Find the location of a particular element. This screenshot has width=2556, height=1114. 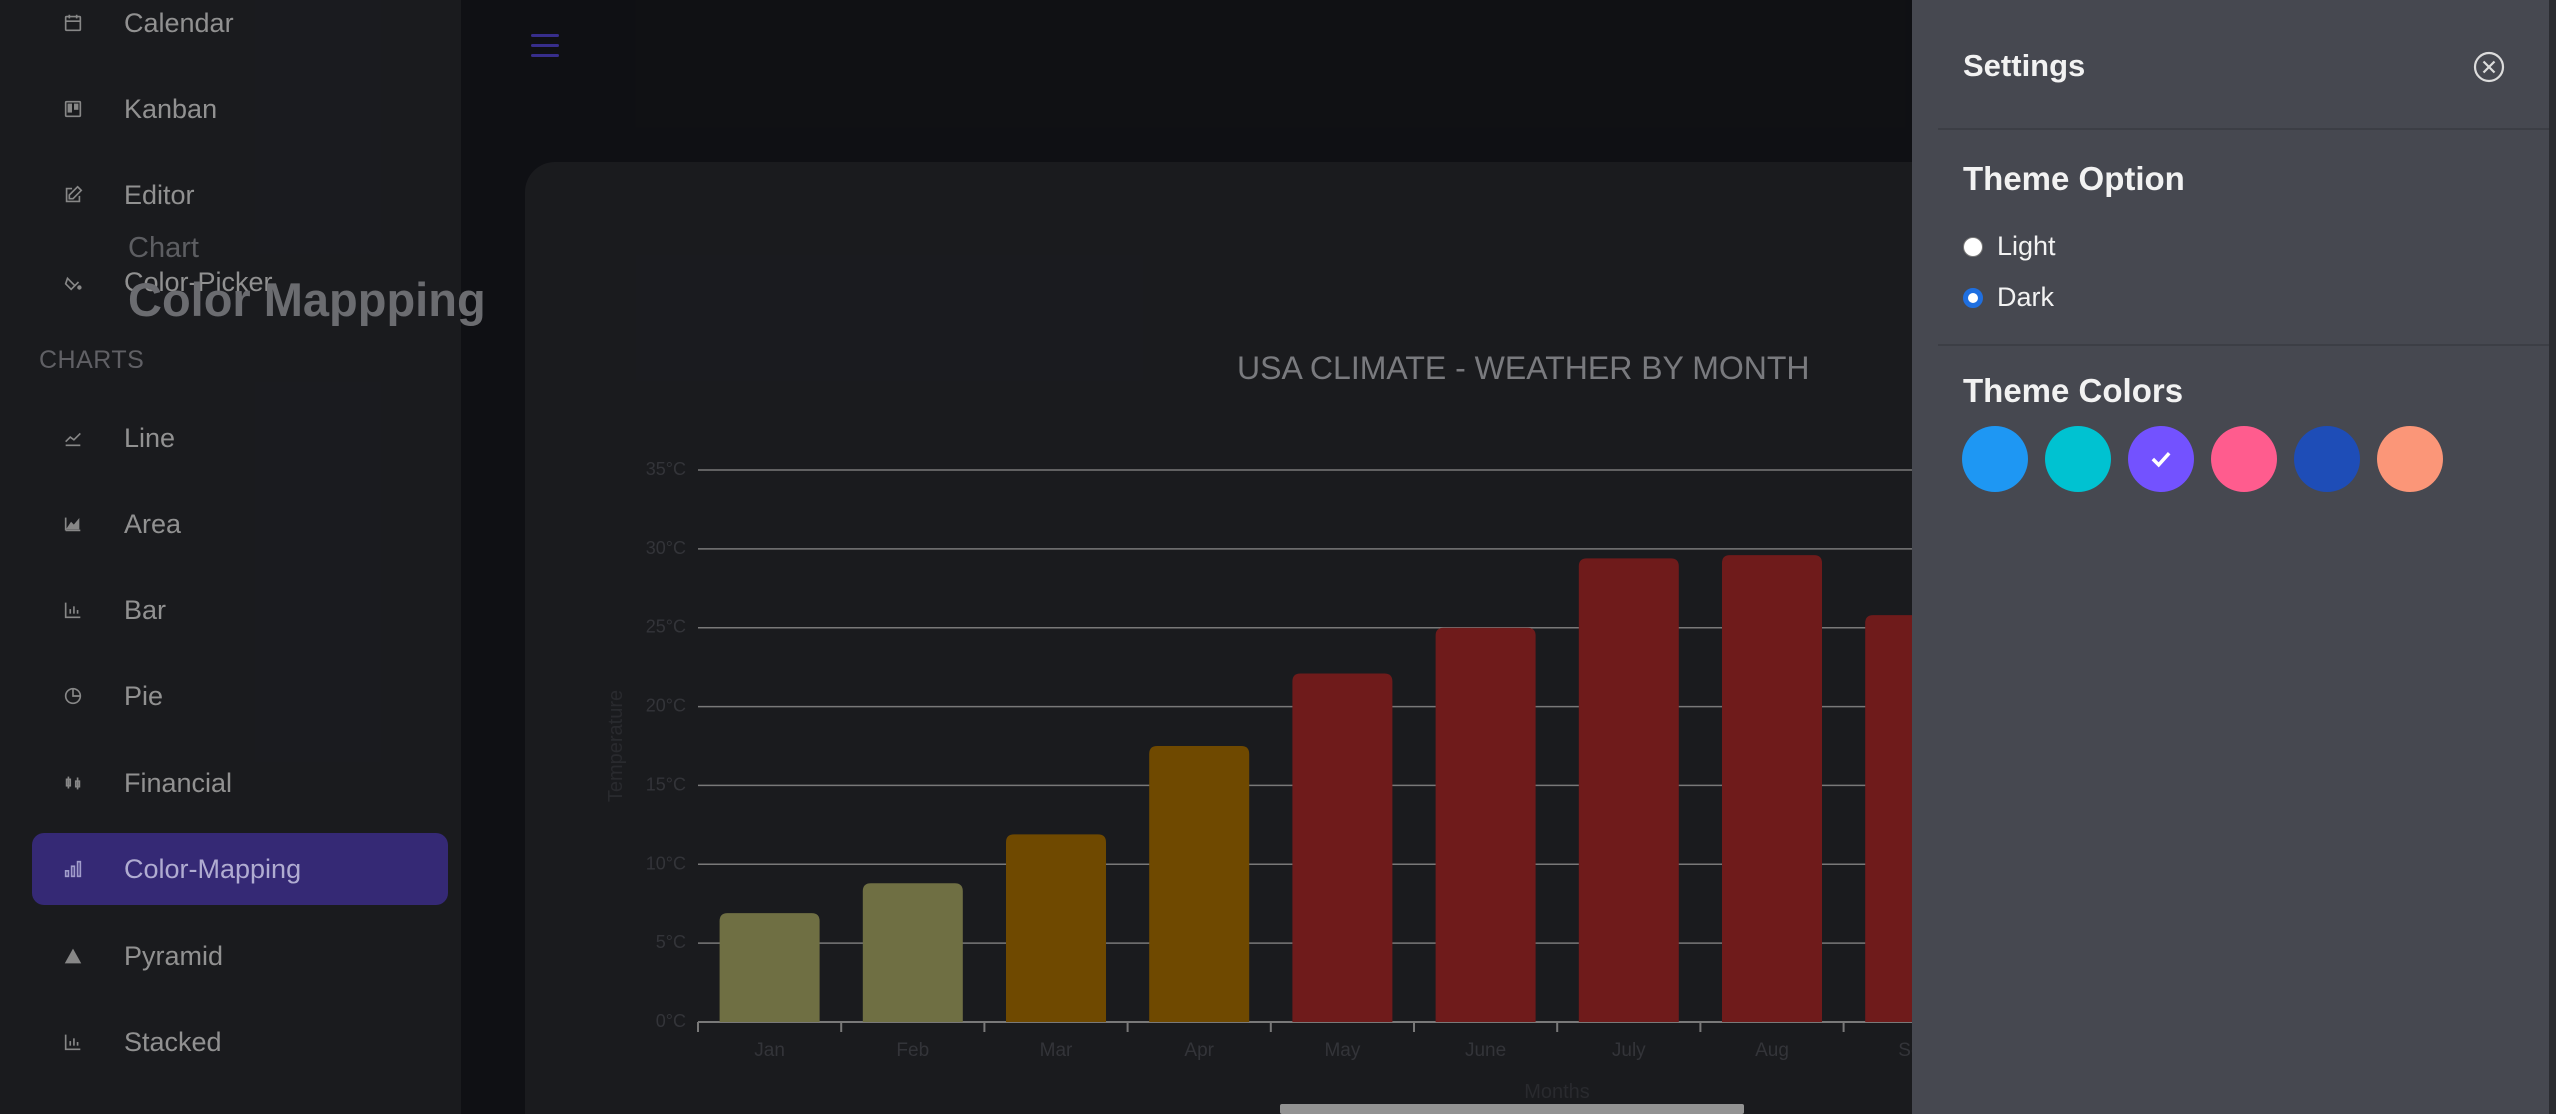

y-tick-label: 35°C is located at coordinates (666, 469).